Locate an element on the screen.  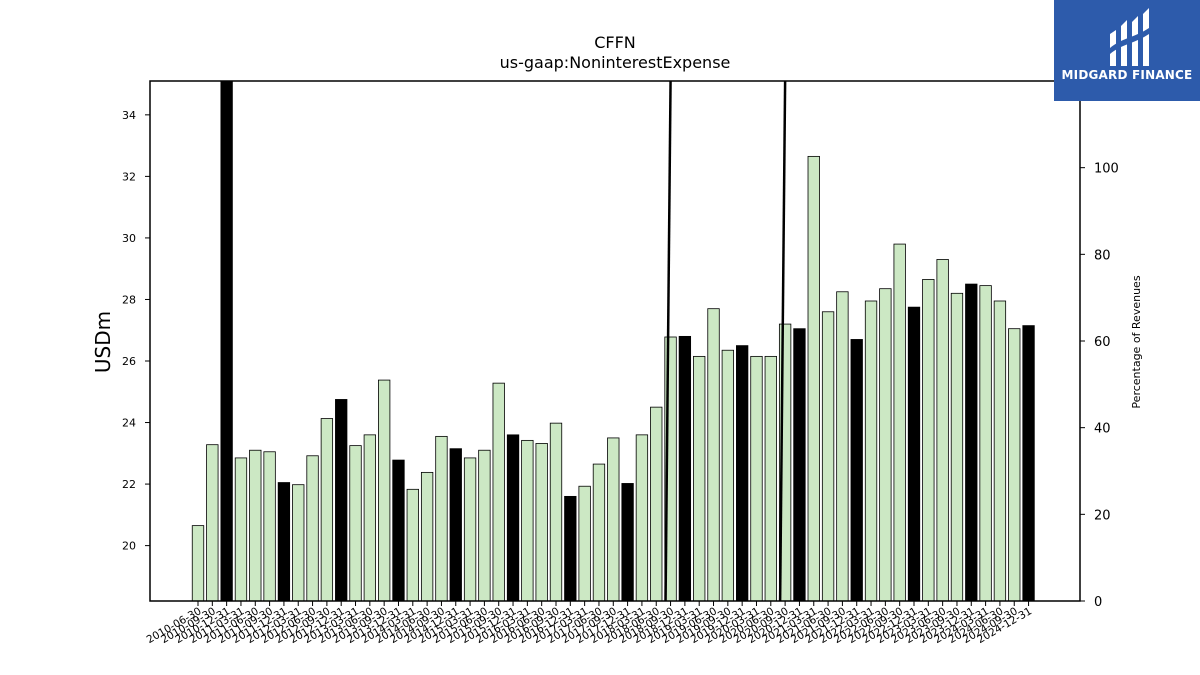
y2-tick-label: 20 is located at coordinates (1102, 515).